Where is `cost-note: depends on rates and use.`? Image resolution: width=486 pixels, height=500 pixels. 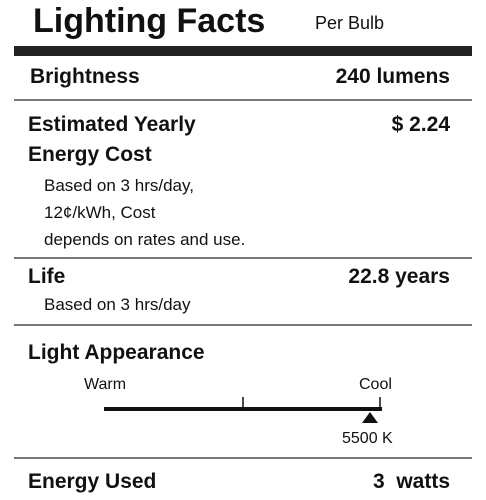
cost-note: depends on rates and use. is located at coordinates (145, 239).